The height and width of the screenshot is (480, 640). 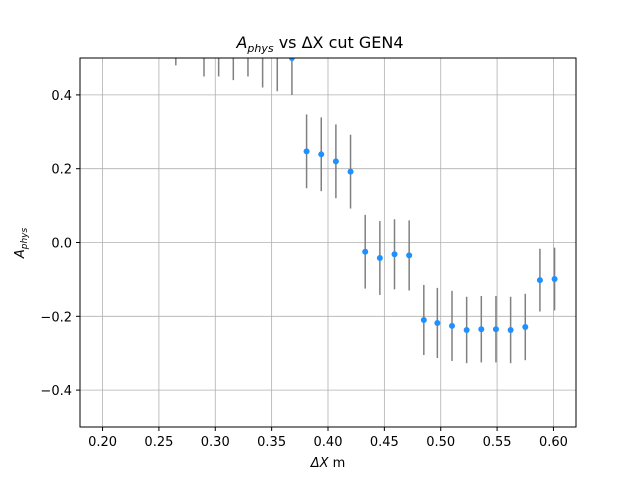 I want to click on x-tick-label: 0.40, so click(x=328, y=442).